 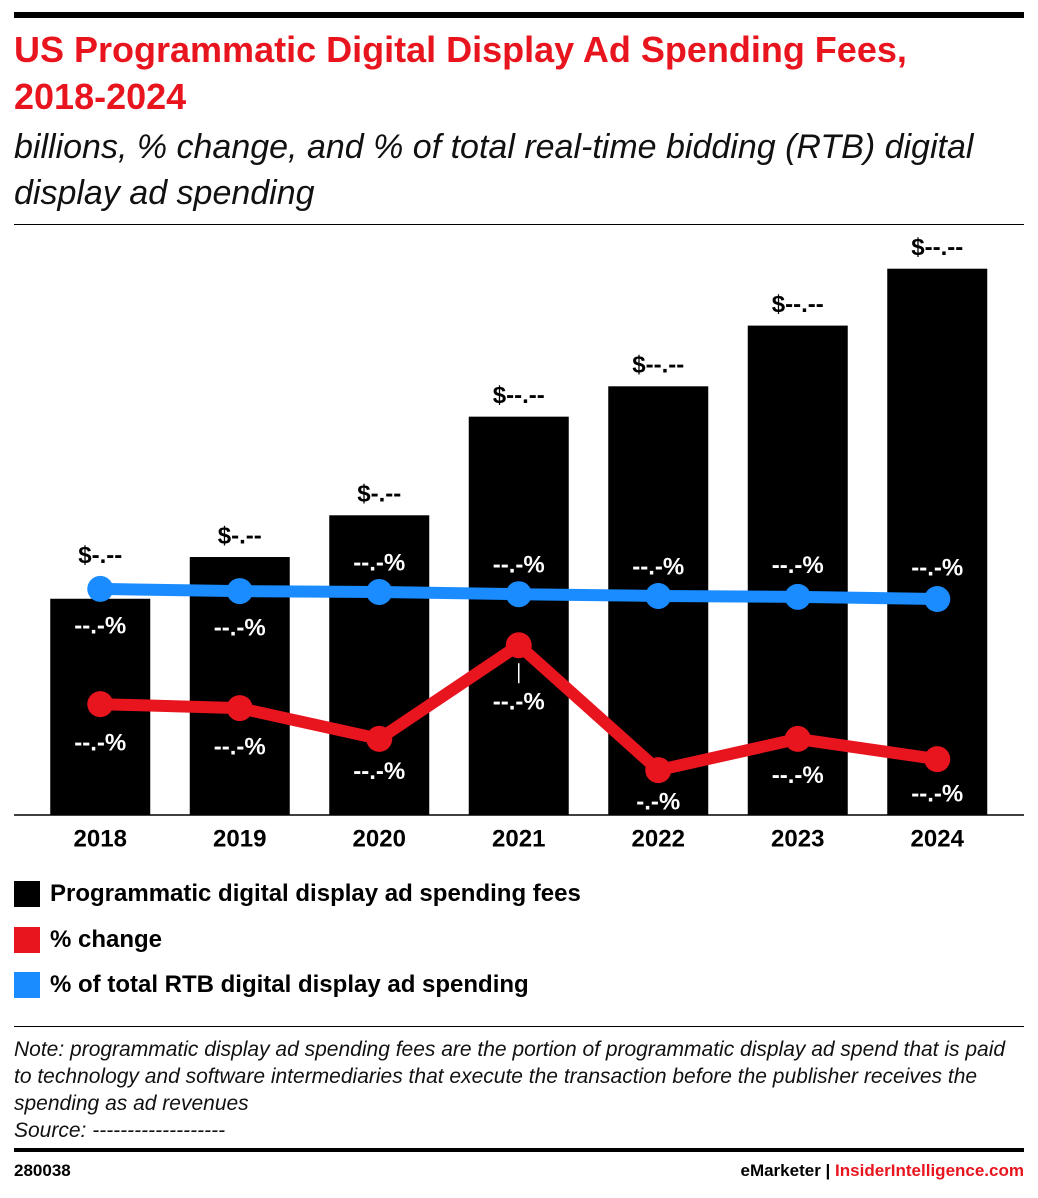 What do you see at coordinates (100, 838) in the screenshot?
I see `x-tick-label: 2018` at bounding box center [100, 838].